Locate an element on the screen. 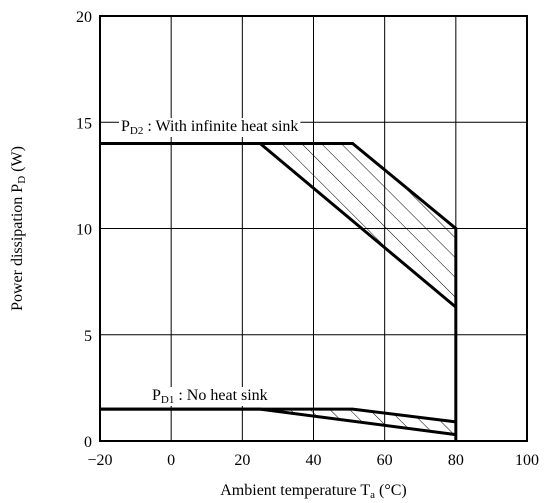 The image size is (545, 503). x-tick-label: 20 is located at coordinates (242, 460).